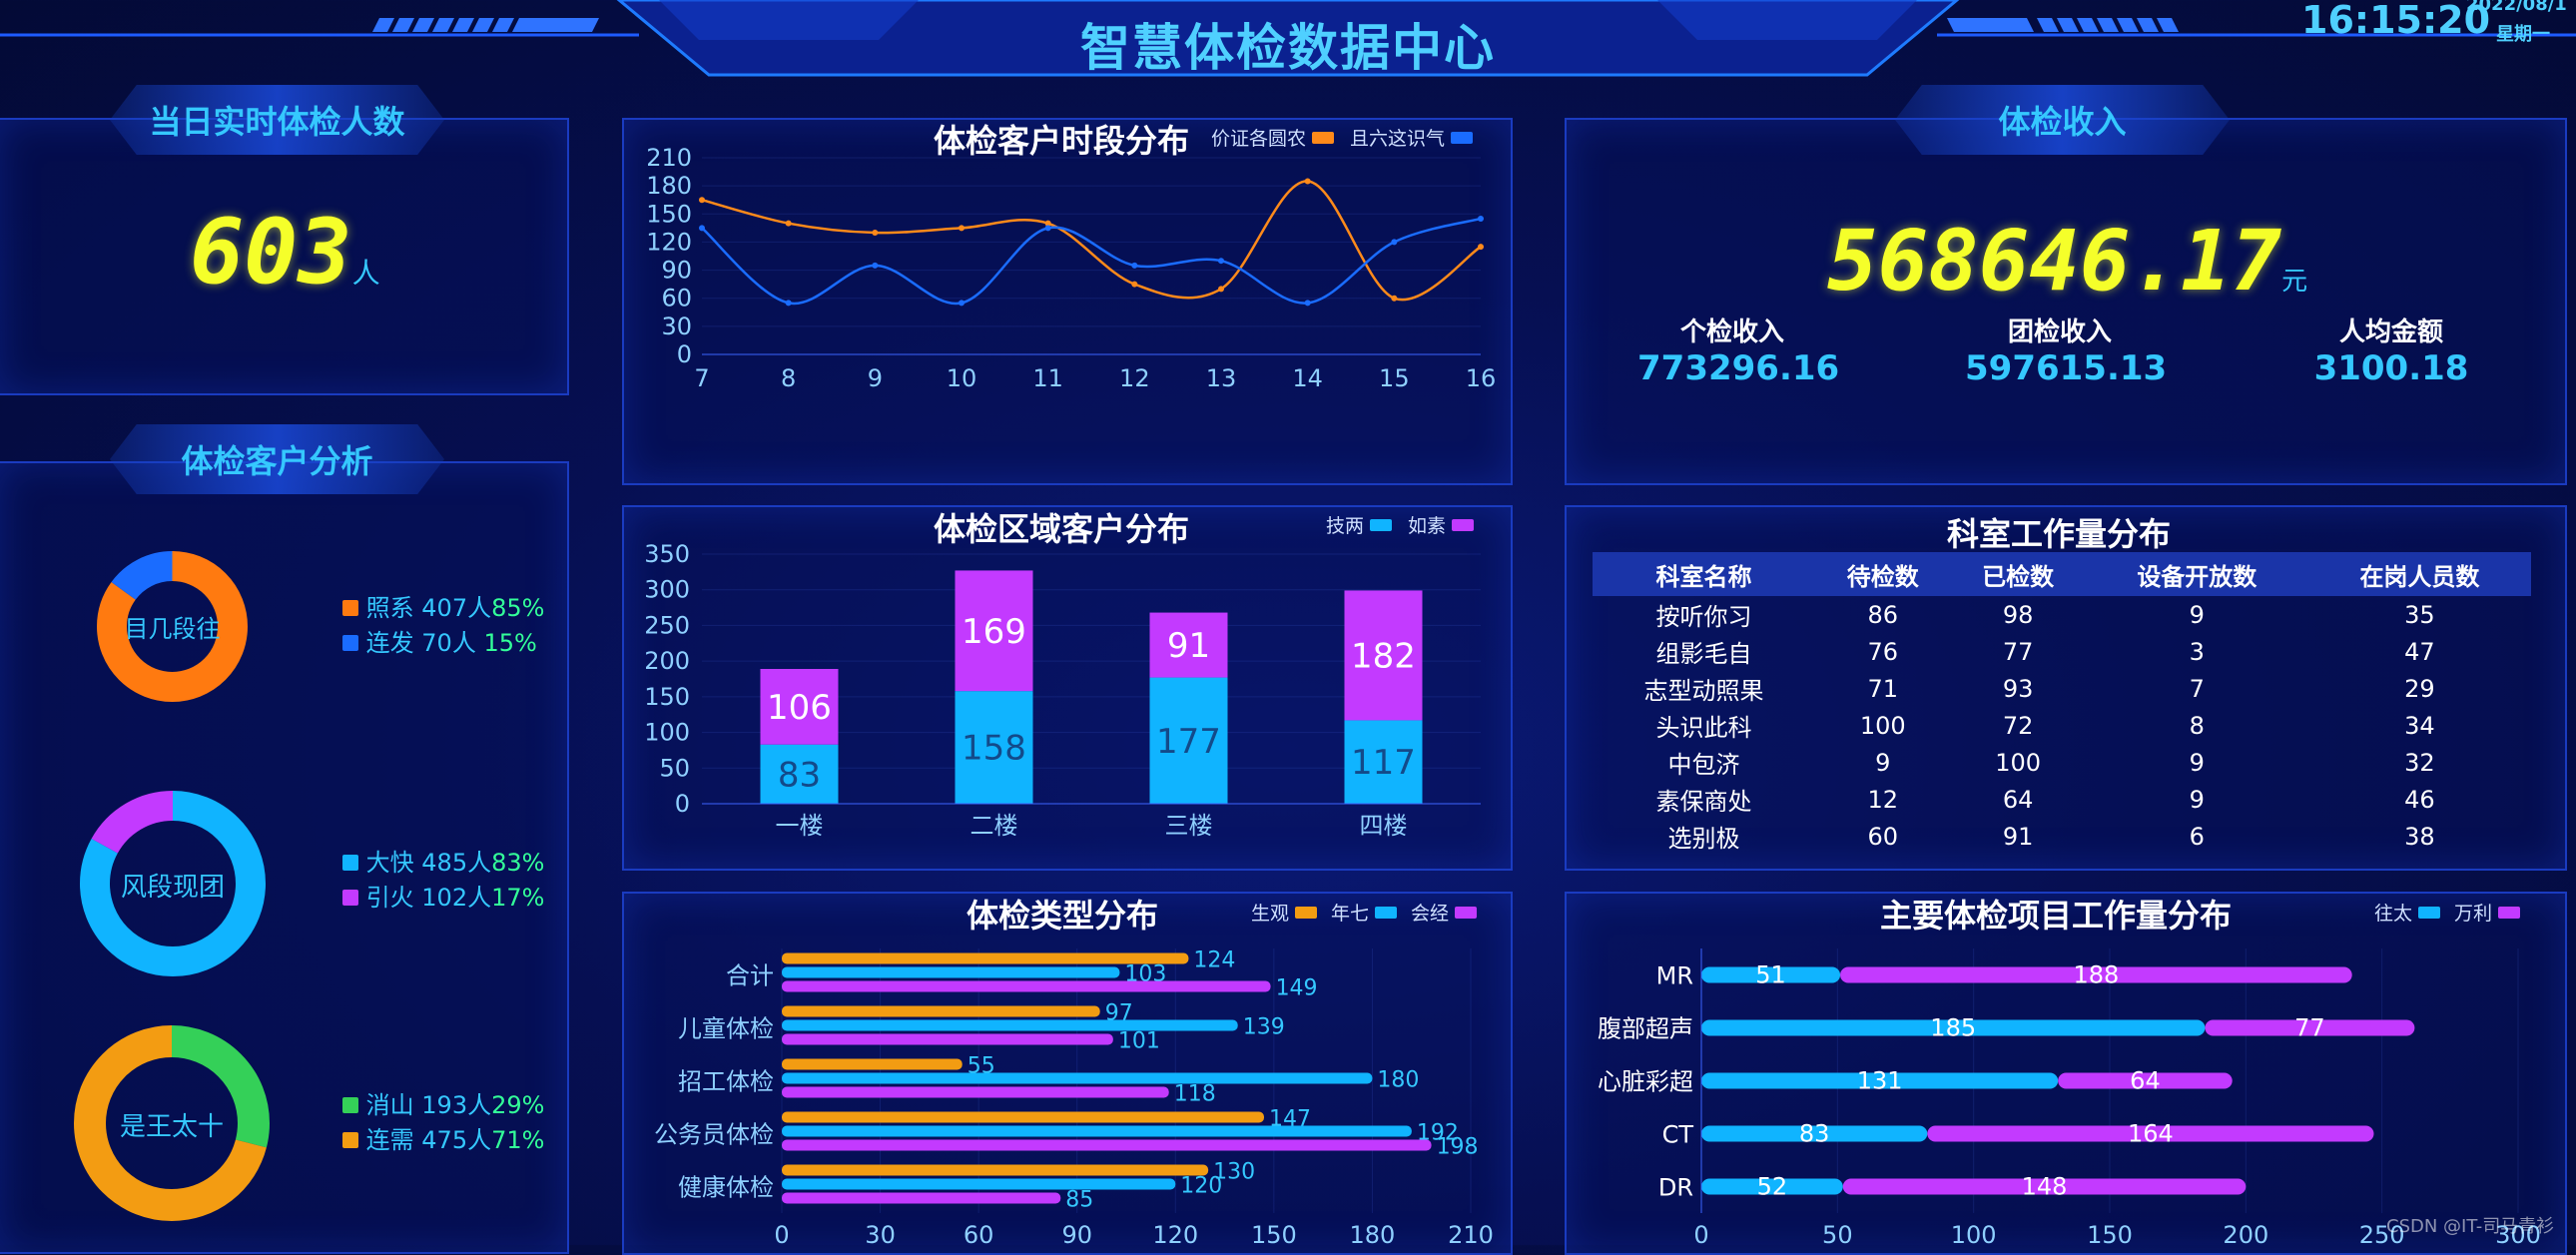 This screenshot has width=2576, height=1255. Describe the element at coordinates (1091, 241) in the screenshot. I see `series-line` at that location.